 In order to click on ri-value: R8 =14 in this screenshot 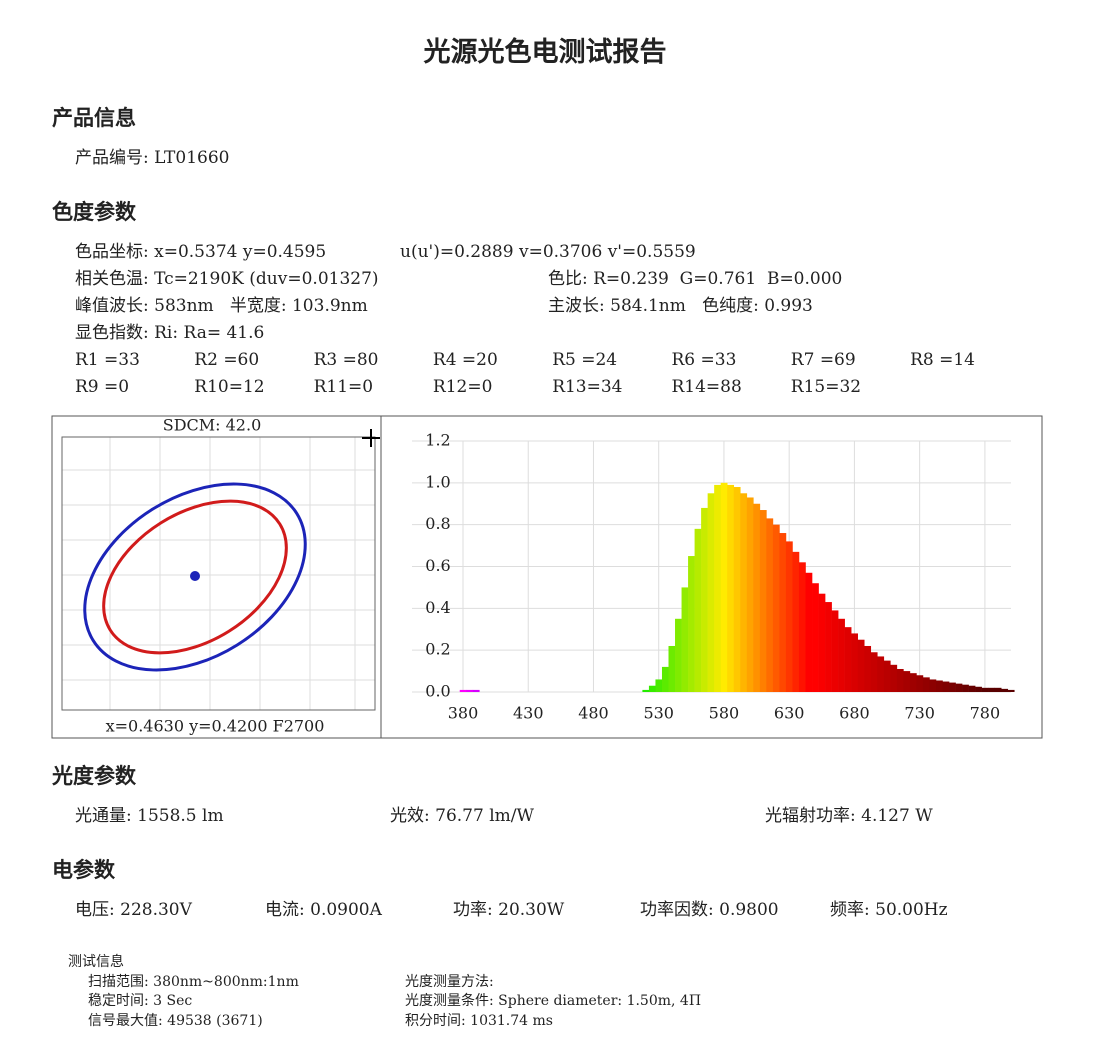, I will do `click(942, 360)`.